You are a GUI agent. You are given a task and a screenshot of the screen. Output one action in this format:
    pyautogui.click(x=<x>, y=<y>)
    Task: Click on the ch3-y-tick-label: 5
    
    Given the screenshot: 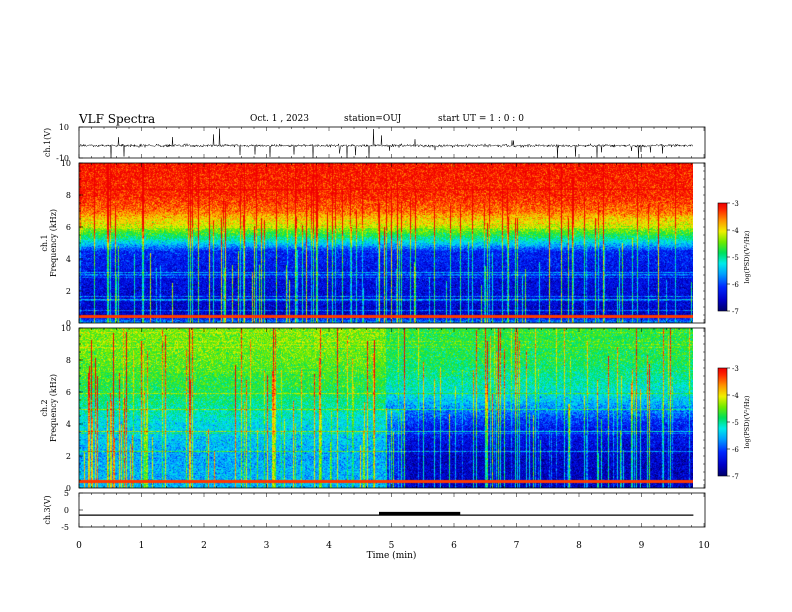 What is the action you would take?
    pyautogui.click(x=66, y=493)
    